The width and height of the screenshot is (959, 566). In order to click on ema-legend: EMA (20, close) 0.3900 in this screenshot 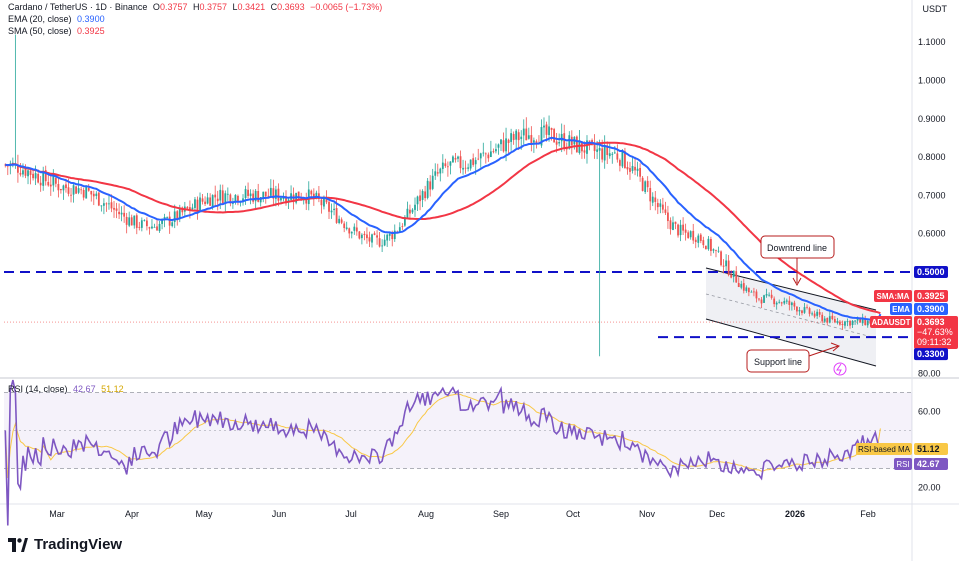, I will do `click(56, 19)`.